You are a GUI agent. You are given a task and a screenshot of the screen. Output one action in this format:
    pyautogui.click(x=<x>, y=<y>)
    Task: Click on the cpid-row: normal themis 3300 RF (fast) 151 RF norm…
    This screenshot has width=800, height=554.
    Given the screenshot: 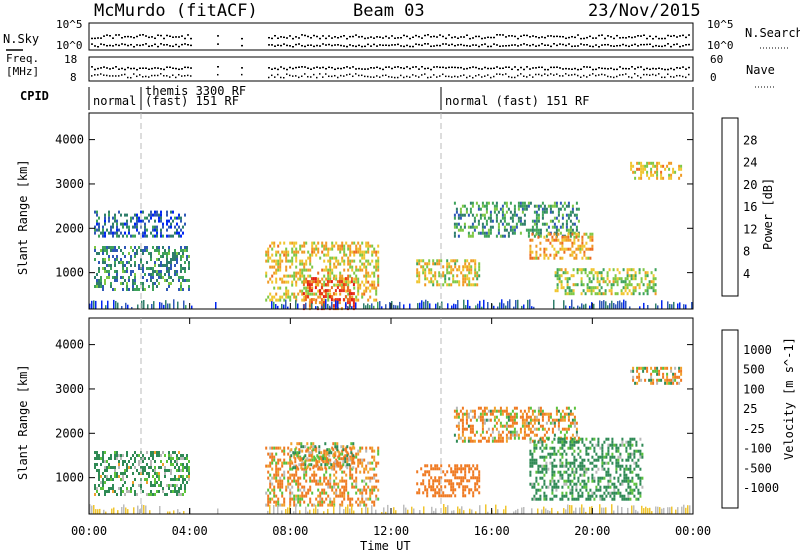 What is the action you would take?
    pyautogui.click(x=391, y=97)
    